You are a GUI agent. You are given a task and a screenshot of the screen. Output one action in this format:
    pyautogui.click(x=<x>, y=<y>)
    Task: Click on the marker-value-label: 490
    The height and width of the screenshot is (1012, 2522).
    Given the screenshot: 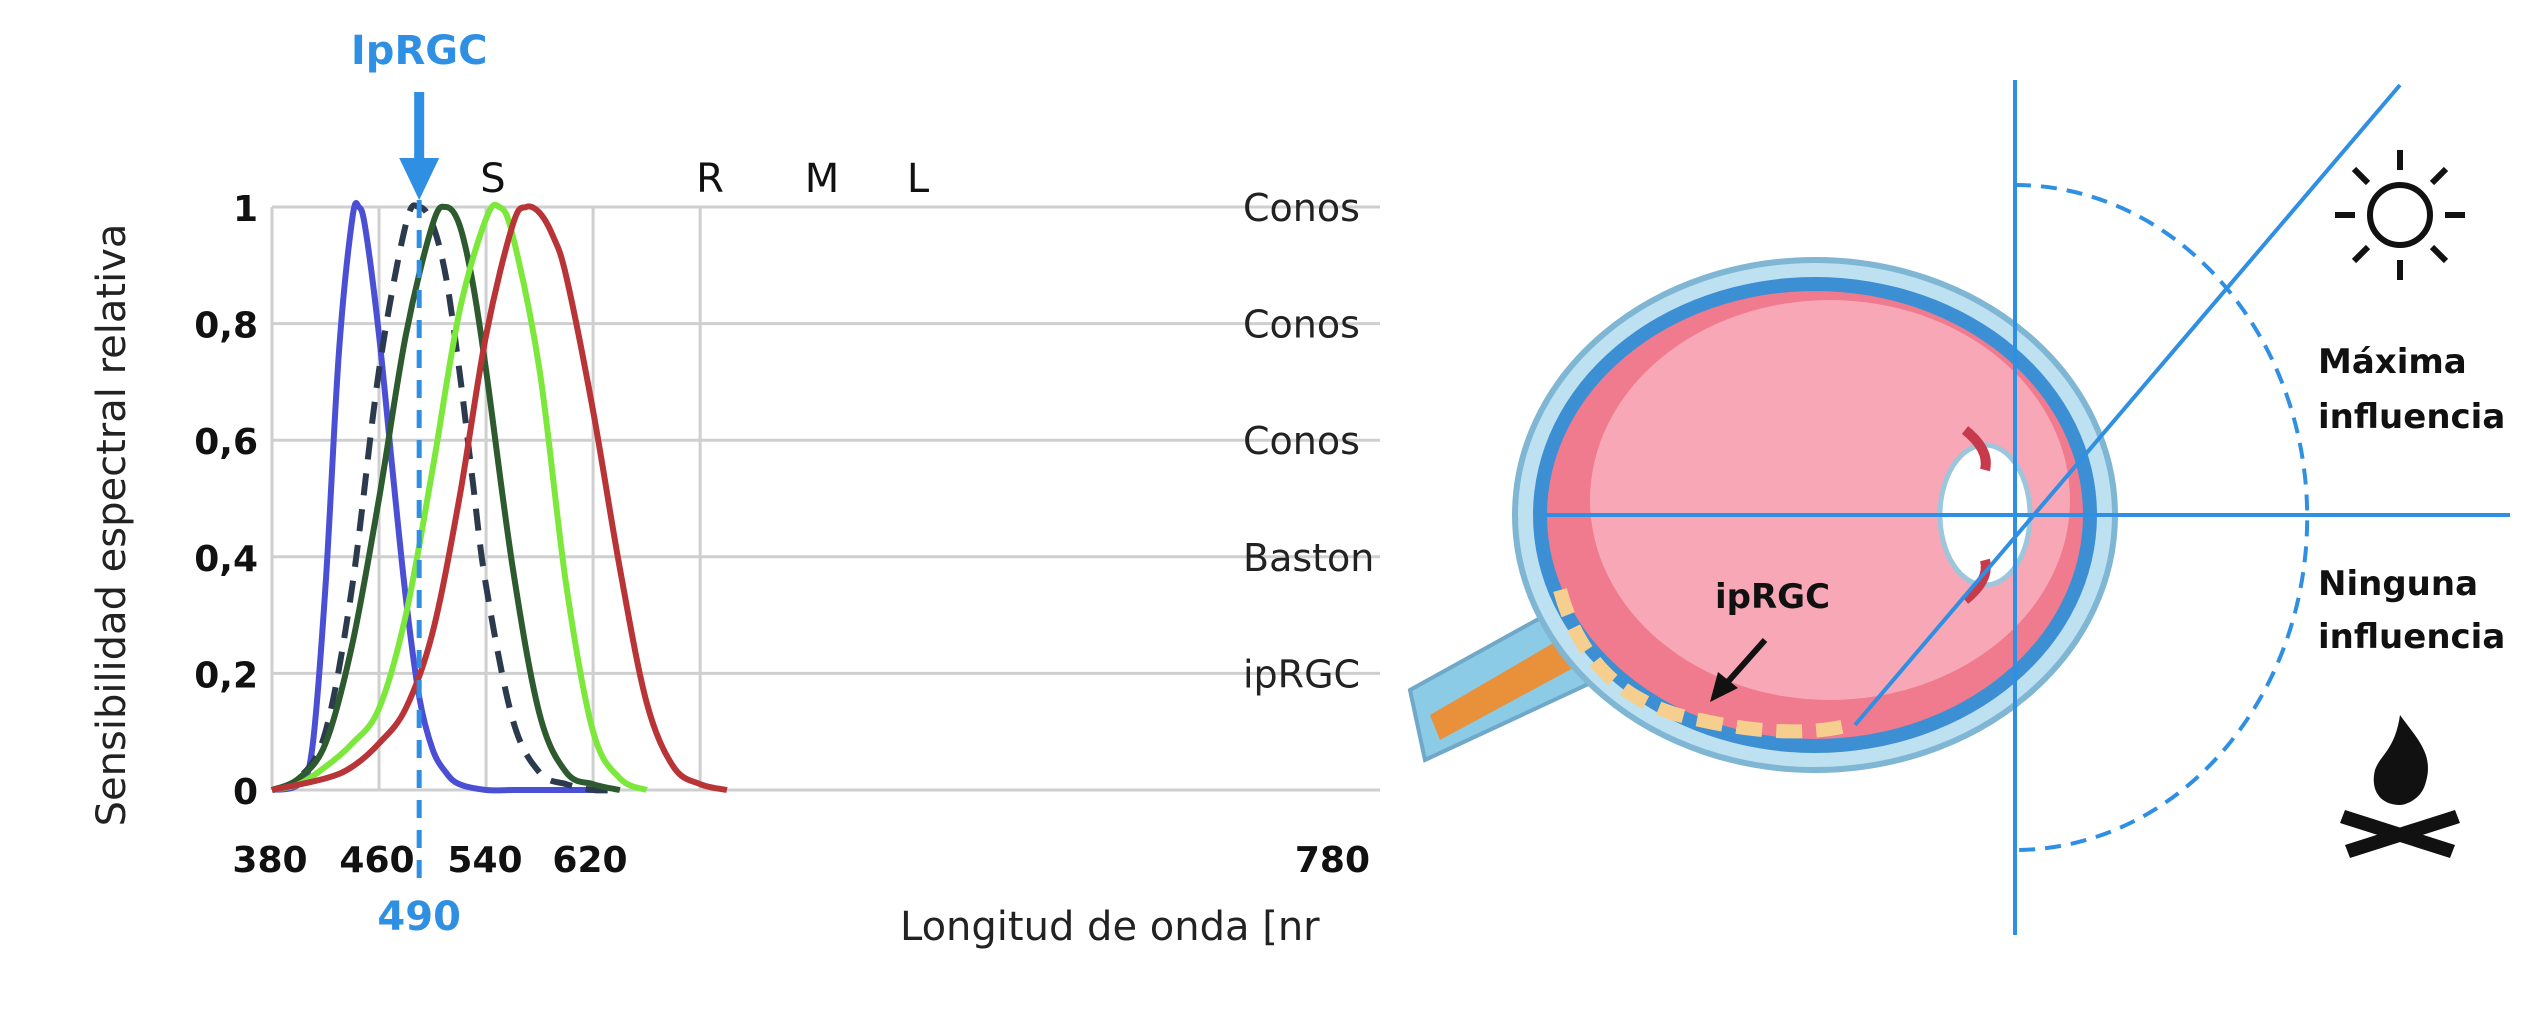 What is the action you would take?
    pyautogui.click(x=419, y=917)
    